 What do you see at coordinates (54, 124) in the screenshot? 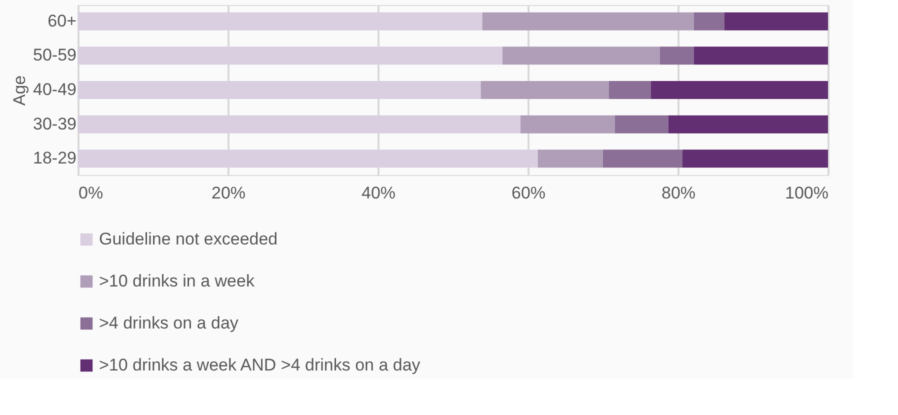
I see `y-tick-label: 30-39` at bounding box center [54, 124].